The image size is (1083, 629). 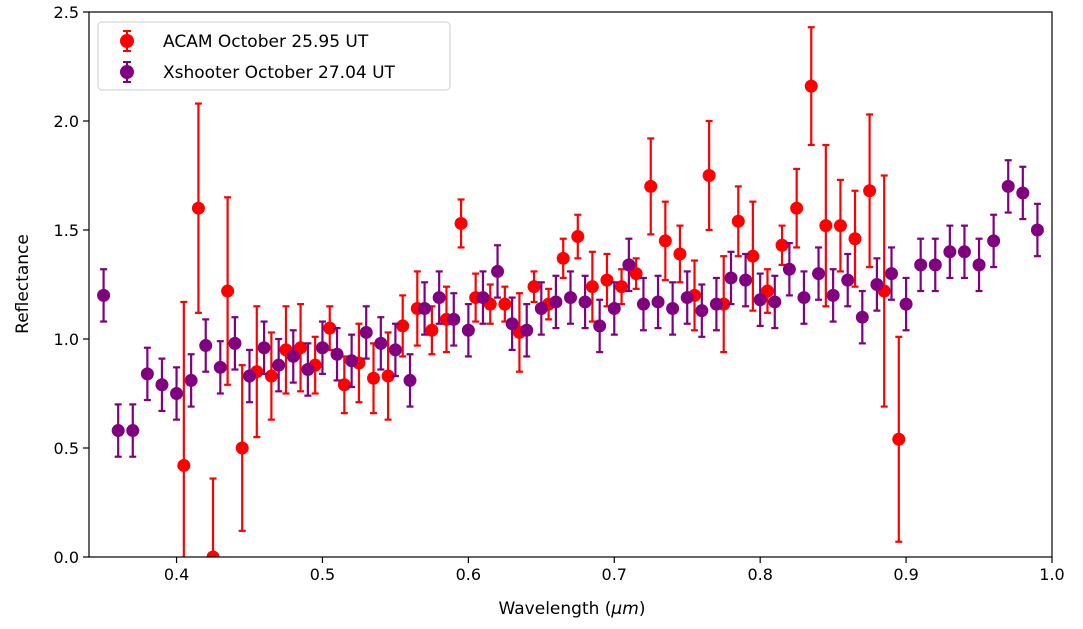 What do you see at coordinates (66, 230) in the screenshot?
I see `y-tick-label: 1.5` at bounding box center [66, 230].